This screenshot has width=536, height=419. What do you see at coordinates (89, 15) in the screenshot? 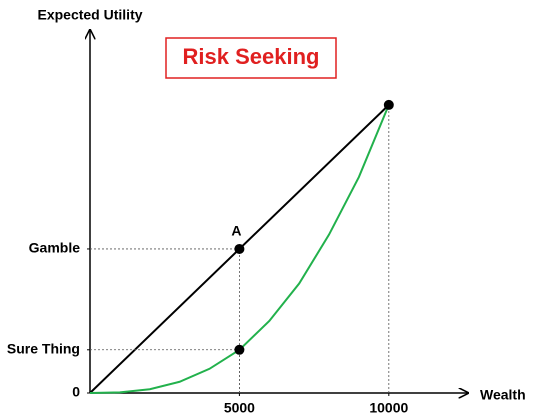
I see `y-axis-label: Expected Utility` at bounding box center [89, 15].